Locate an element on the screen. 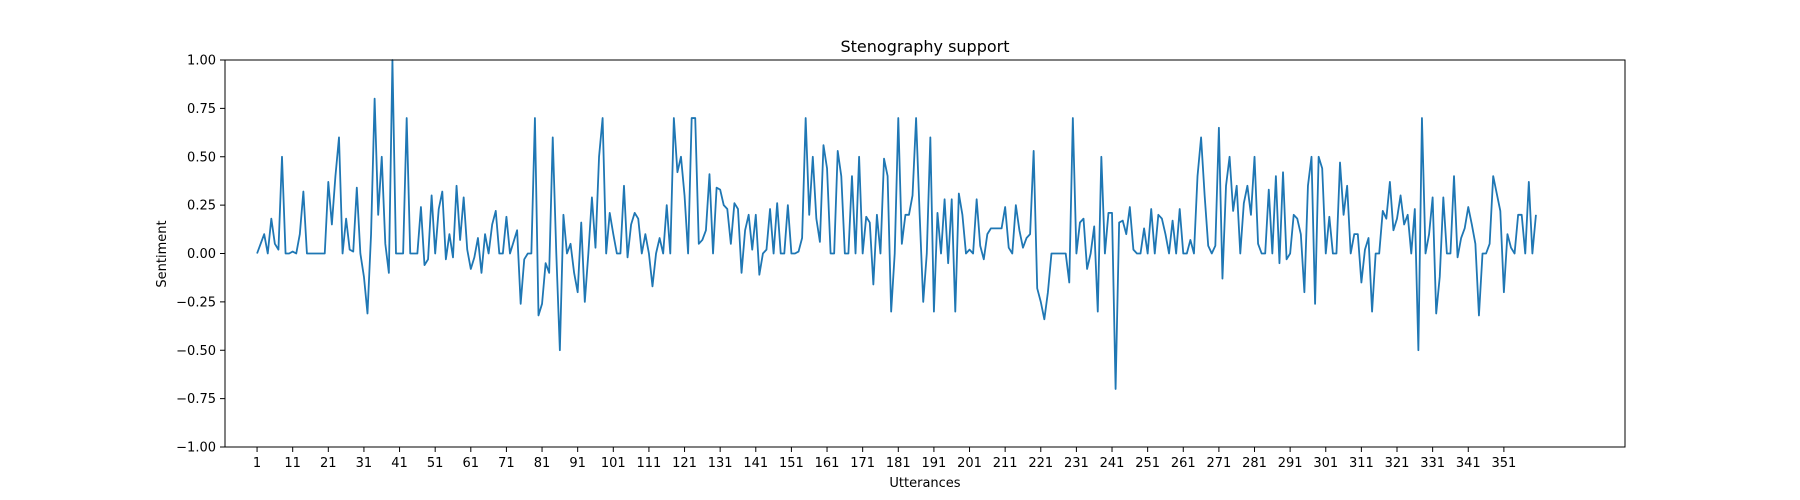  y-tick-label: −0.50 is located at coordinates (196, 351).